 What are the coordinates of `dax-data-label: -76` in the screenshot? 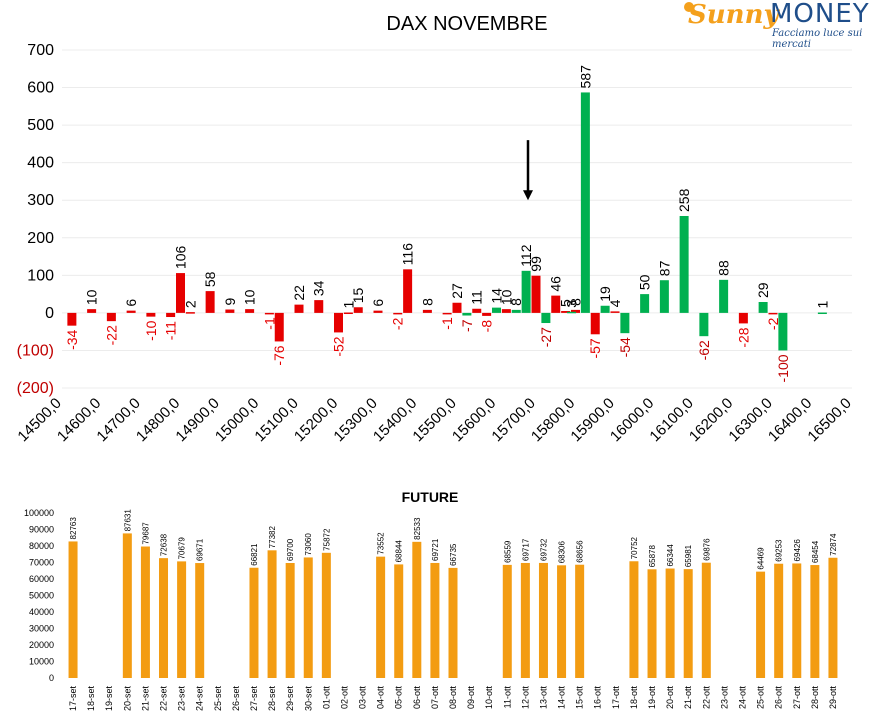 It's located at (279, 355).